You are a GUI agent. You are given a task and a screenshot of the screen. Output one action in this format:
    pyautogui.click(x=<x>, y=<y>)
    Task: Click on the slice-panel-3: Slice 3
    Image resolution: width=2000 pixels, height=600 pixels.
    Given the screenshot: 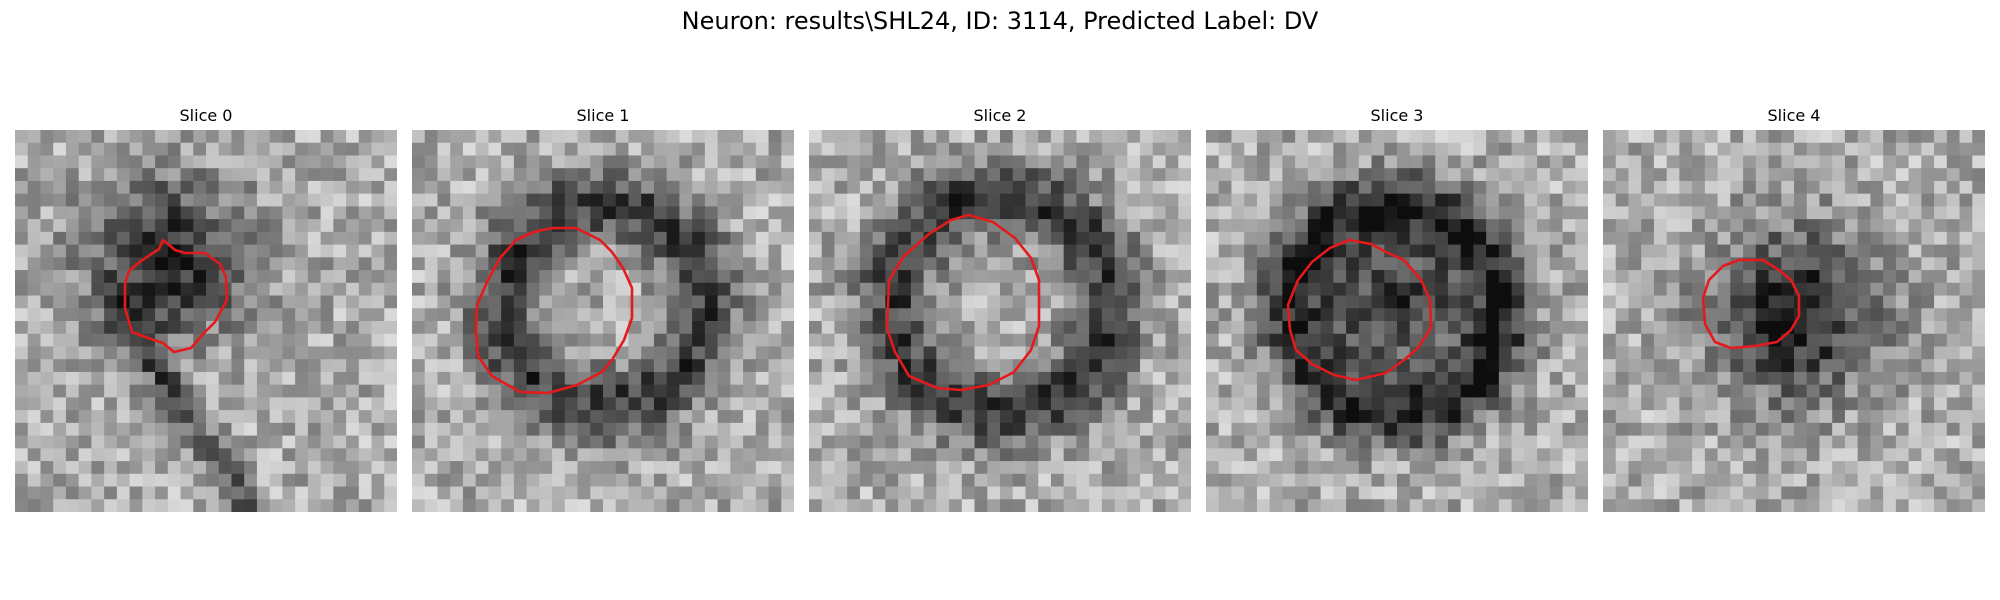 What is the action you would take?
    pyautogui.click(x=1397, y=309)
    